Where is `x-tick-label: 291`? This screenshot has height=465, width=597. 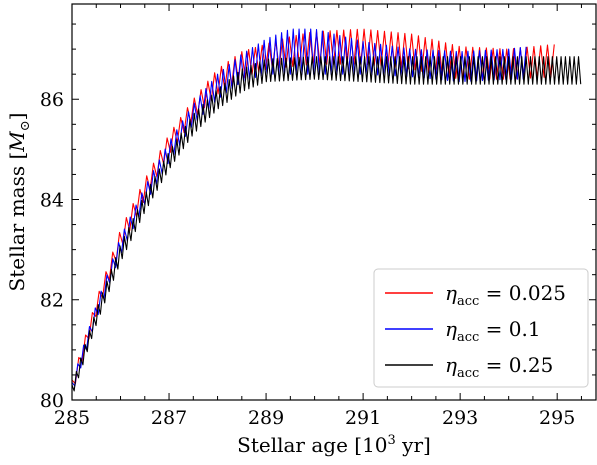
x-tick-label: 291 is located at coordinates (363, 418).